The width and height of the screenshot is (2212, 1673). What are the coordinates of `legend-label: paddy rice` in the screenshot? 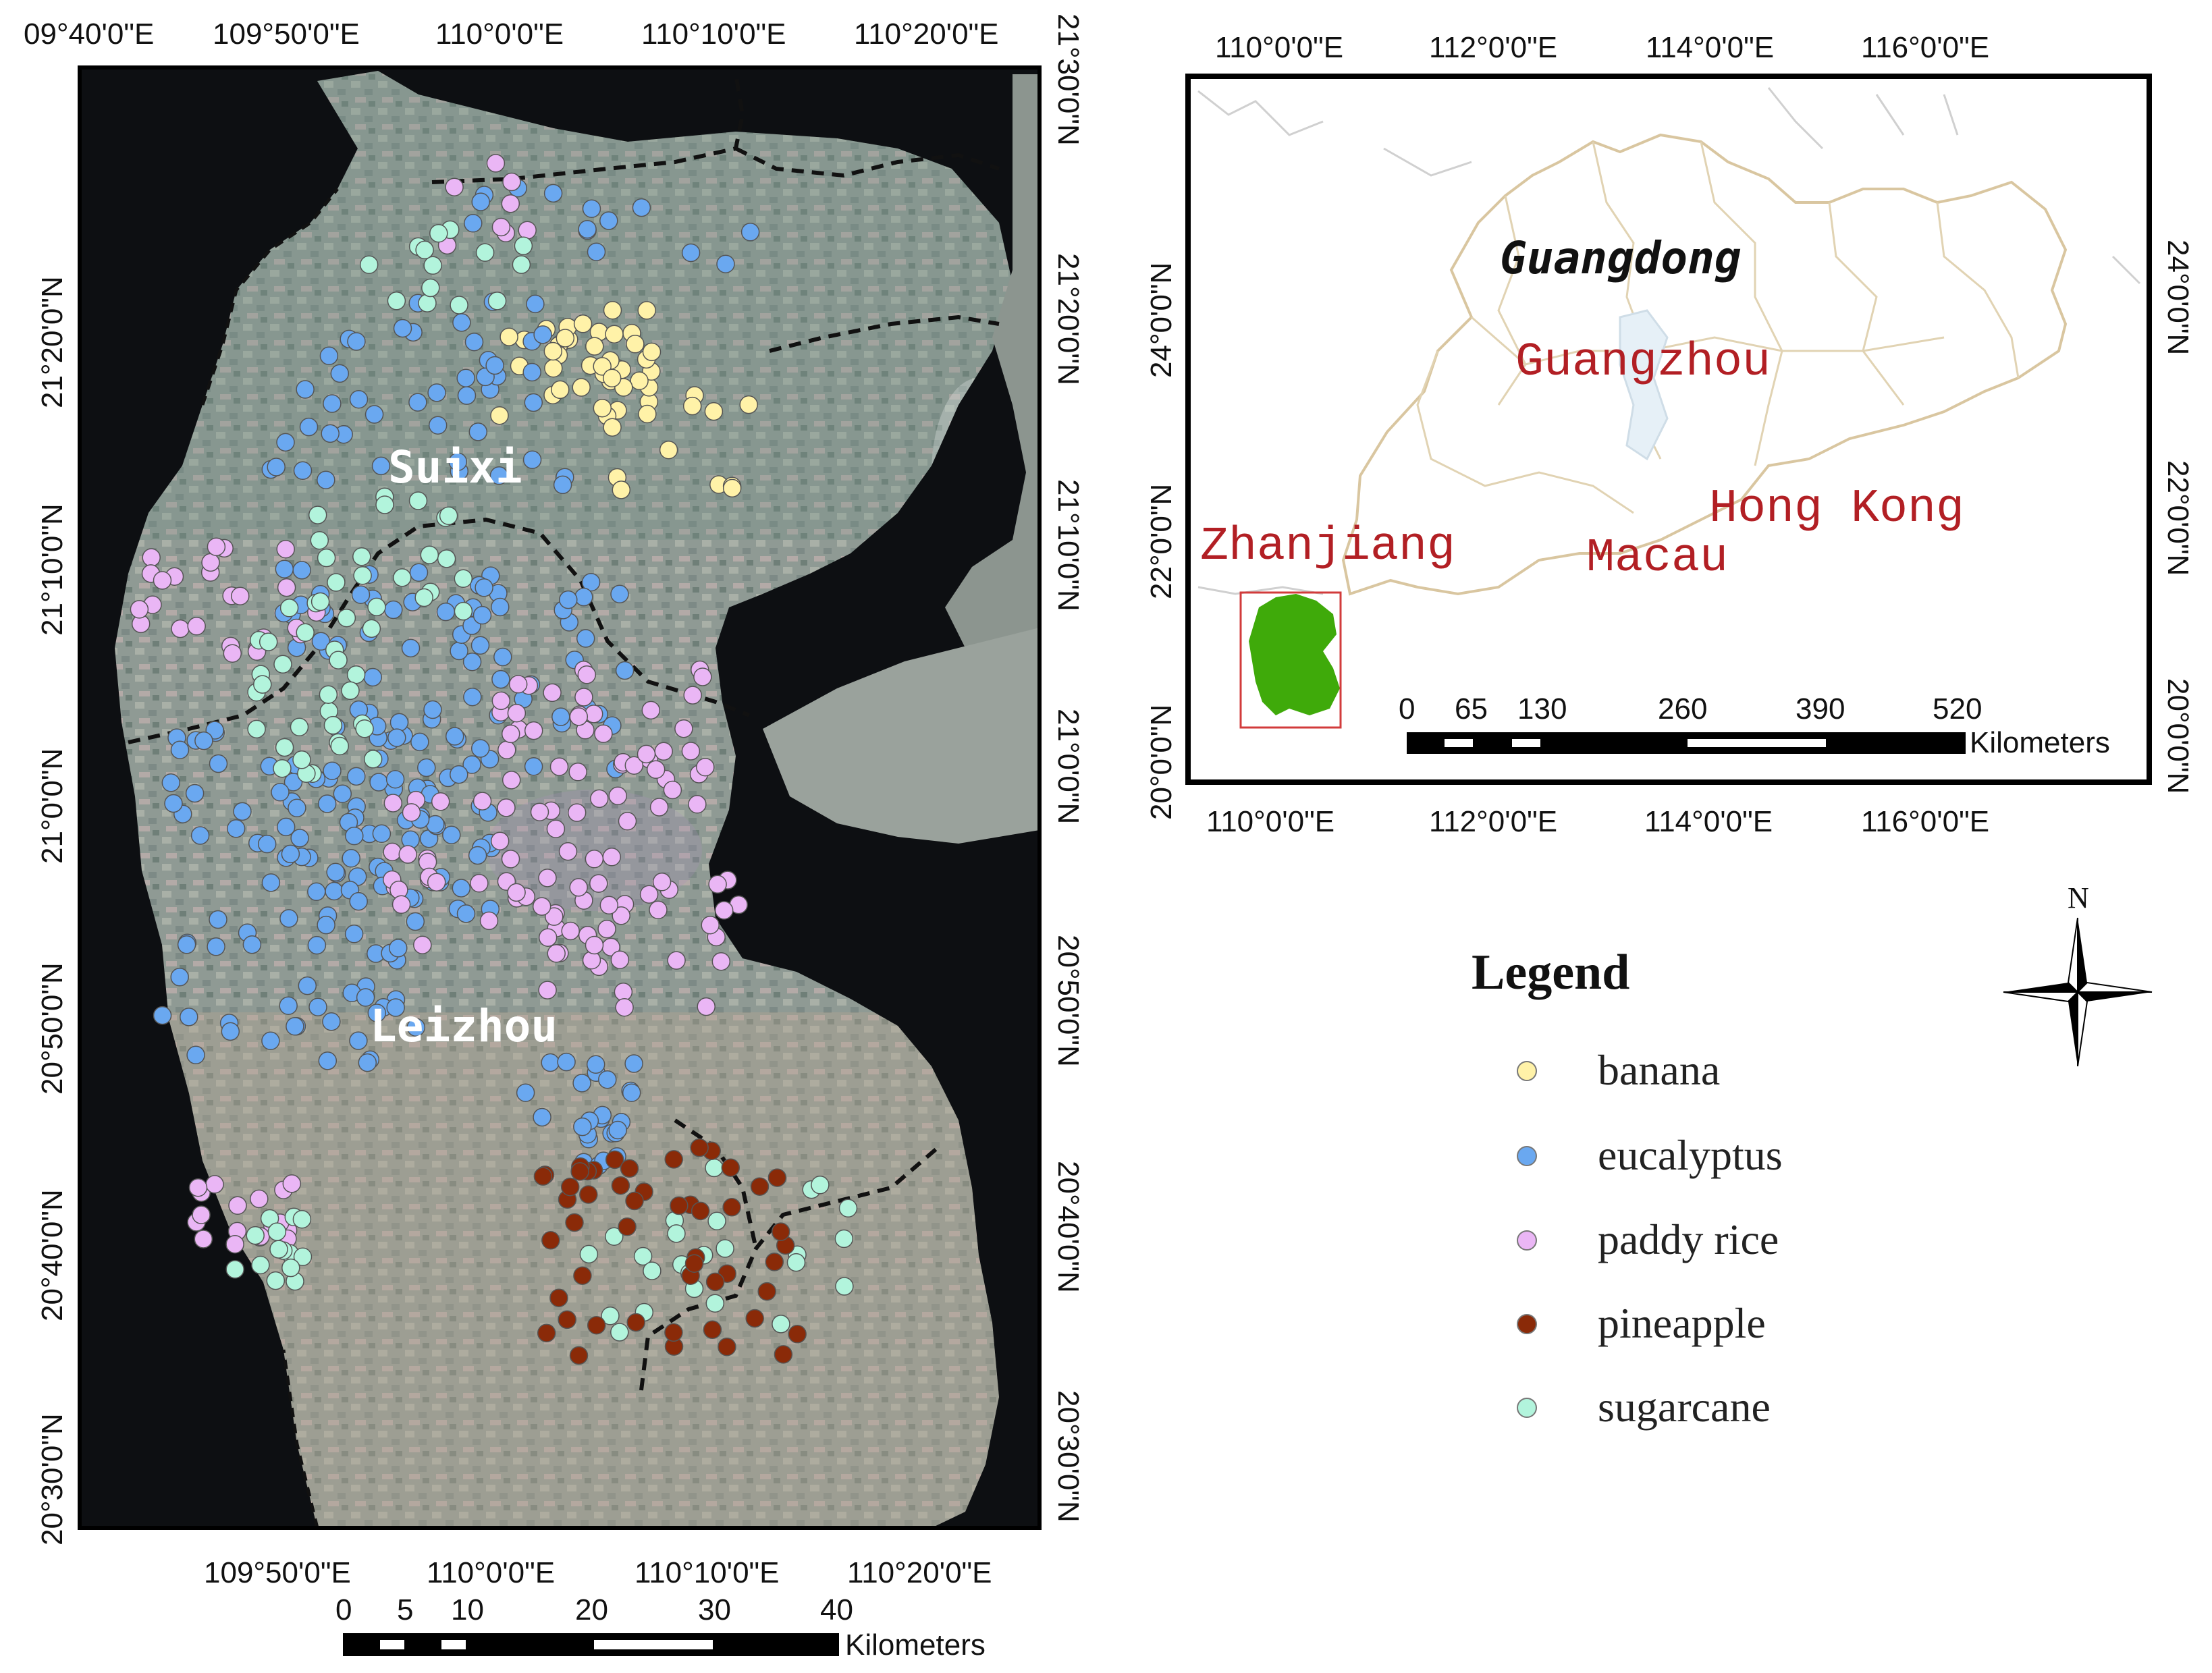 It's located at (1688, 1239).